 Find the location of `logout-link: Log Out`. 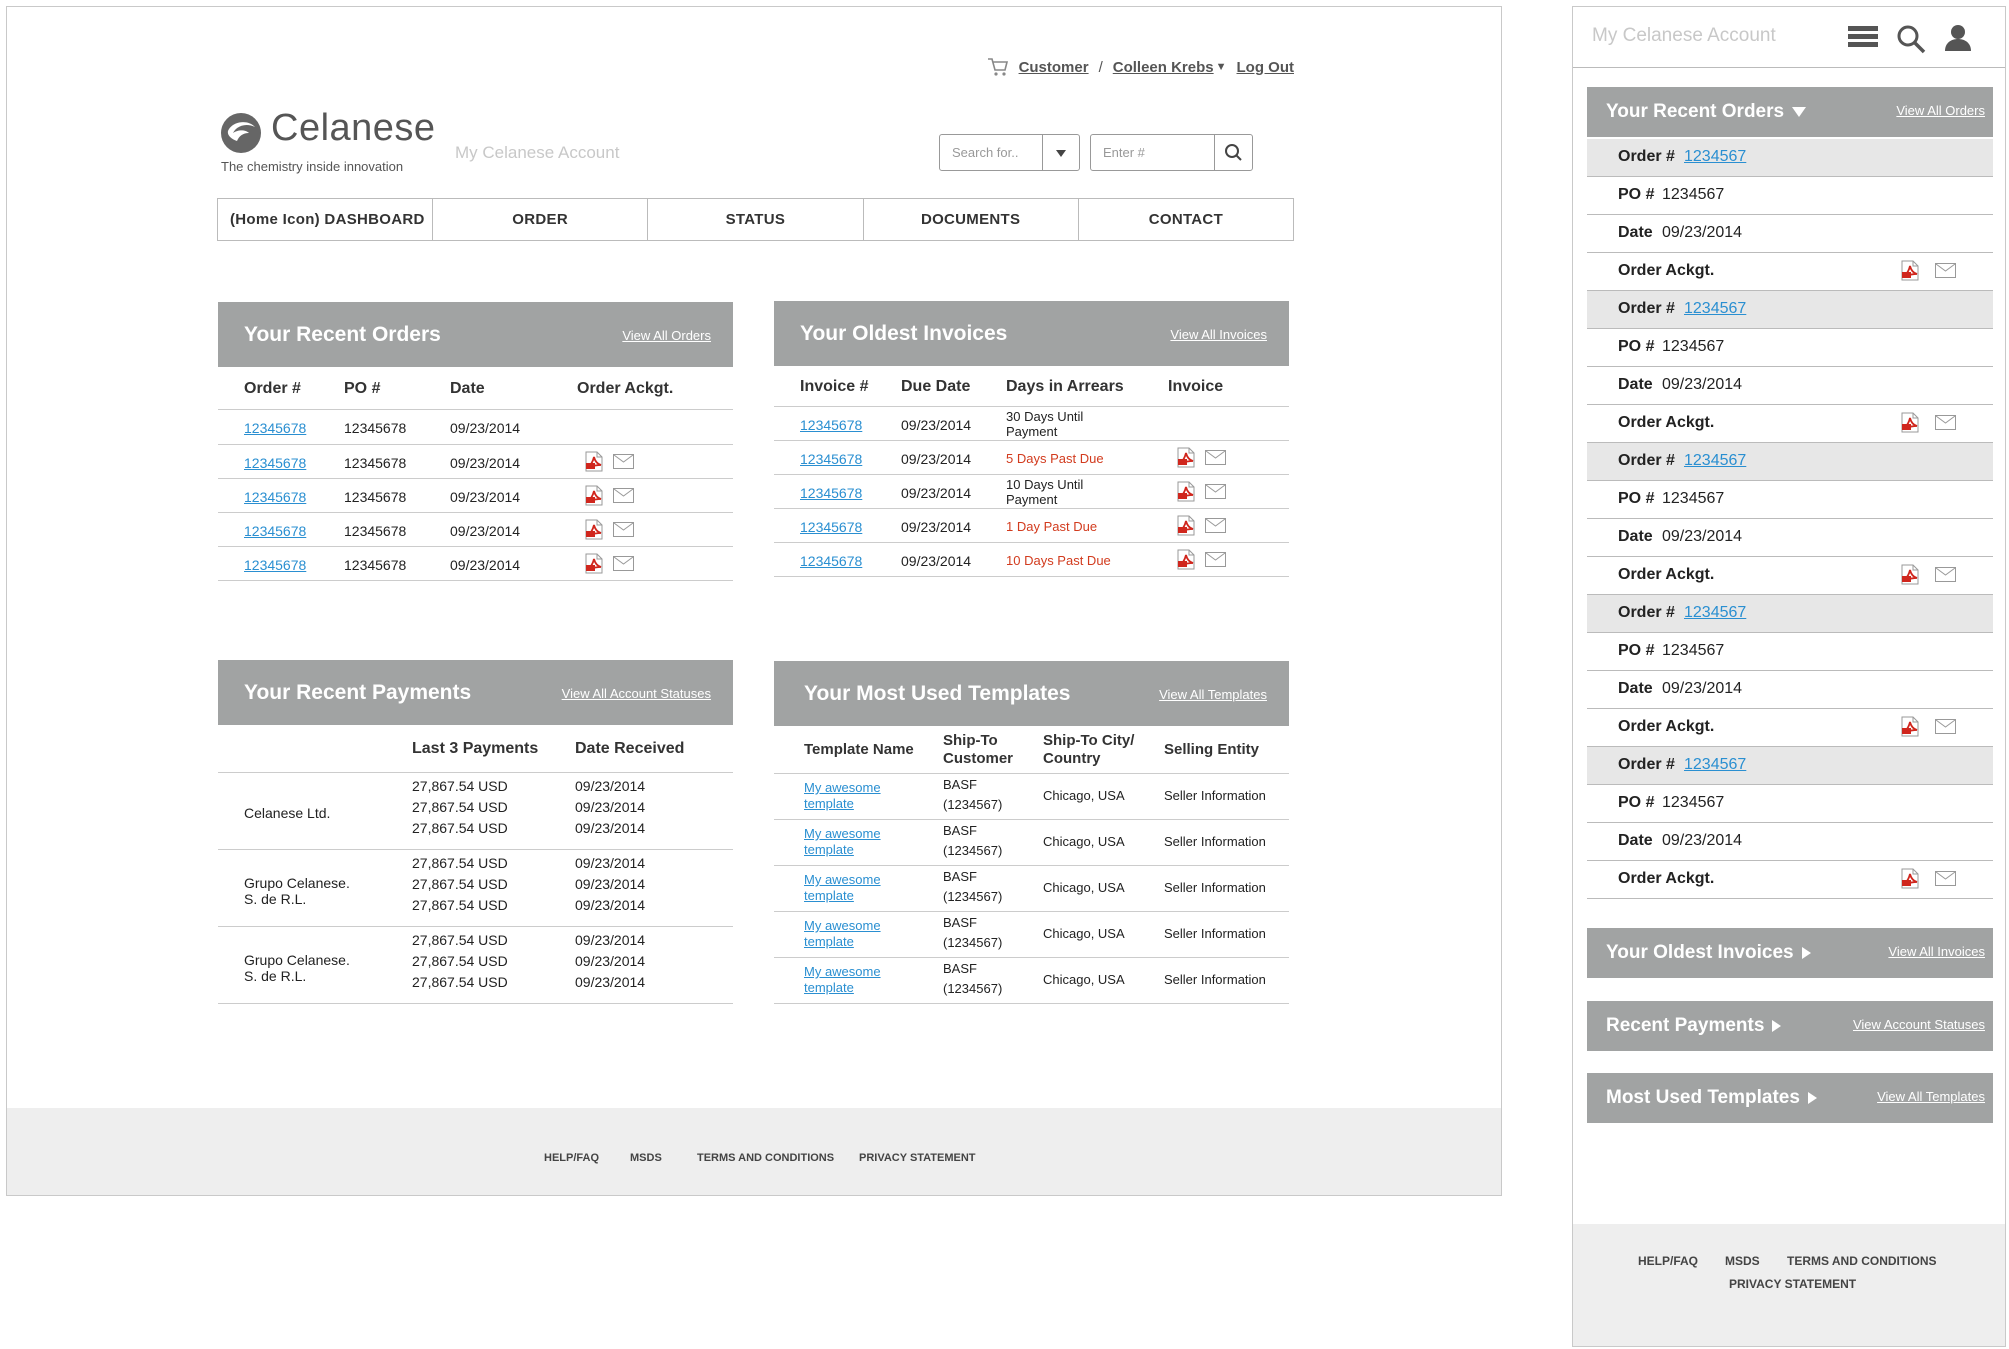

logout-link: Log Out is located at coordinates (1265, 67).